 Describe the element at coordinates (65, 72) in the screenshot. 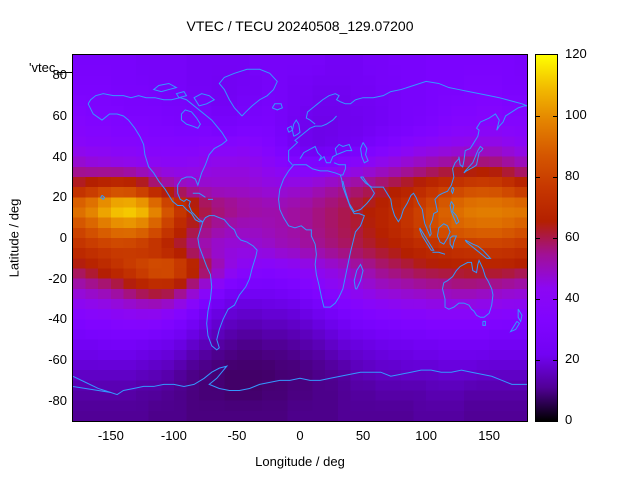

I see `key-sample-line` at that location.